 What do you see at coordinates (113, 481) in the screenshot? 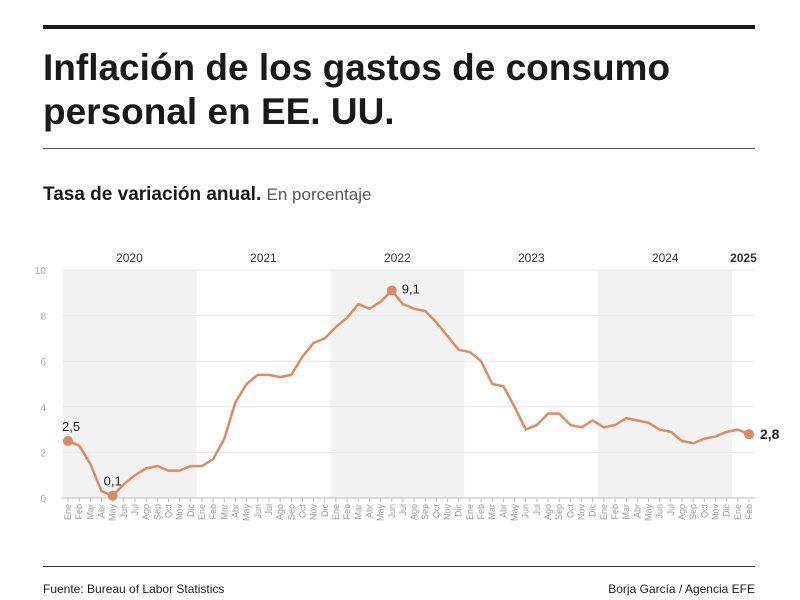
I see `data-label: 0,1` at bounding box center [113, 481].